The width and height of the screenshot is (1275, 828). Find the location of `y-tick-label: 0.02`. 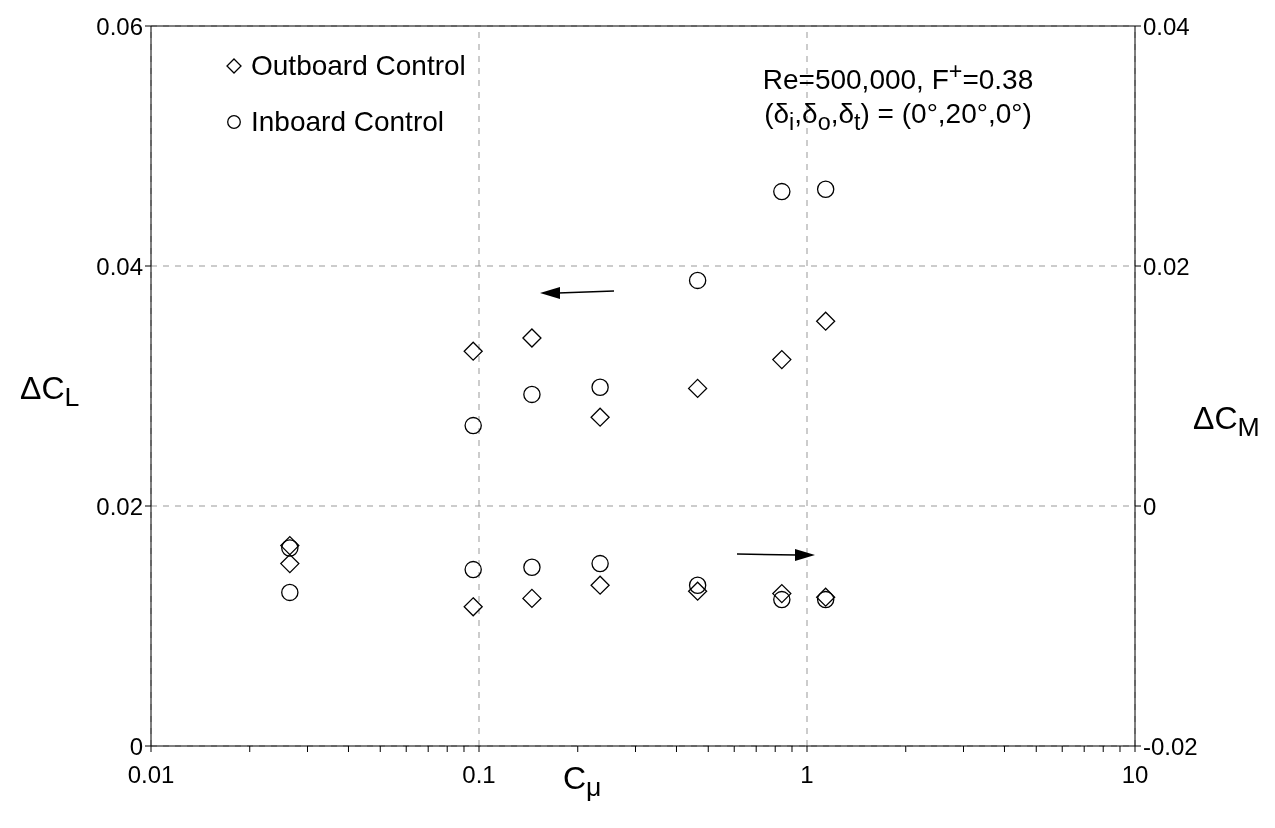

y-tick-label: 0.02 is located at coordinates (119, 506).